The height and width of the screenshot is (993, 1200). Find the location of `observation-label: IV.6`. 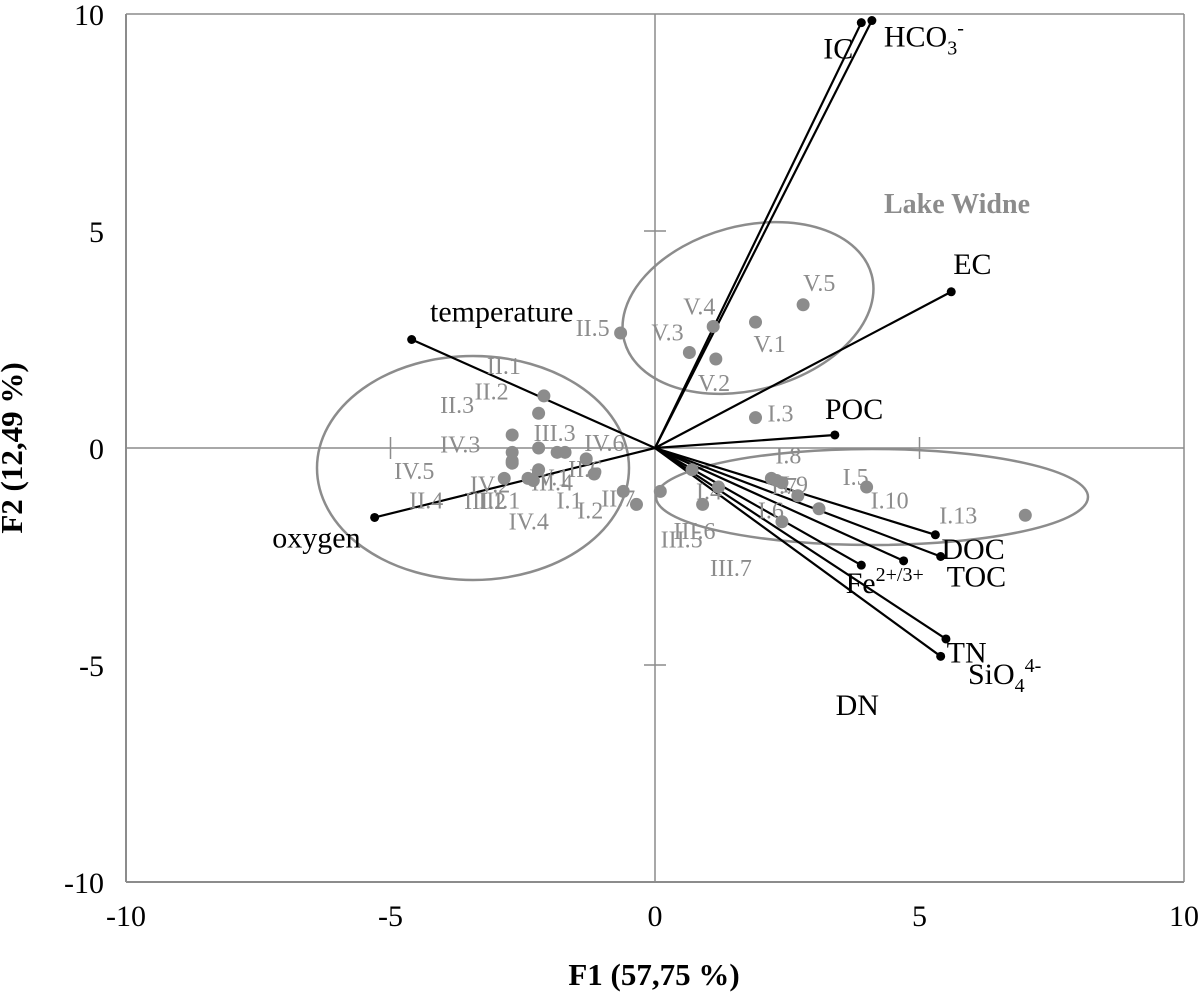

observation-label: IV.6 is located at coordinates (604, 444).